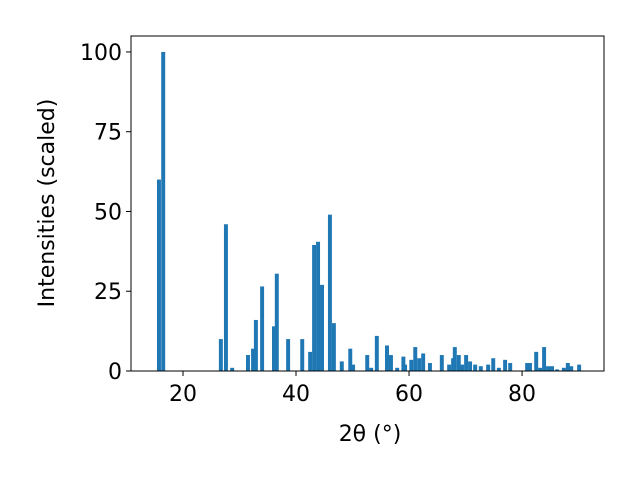 This screenshot has width=640, height=480. Describe the element at coordinates (108, 133) in the screenshot. I see `y-tick-label: 75` at that location.